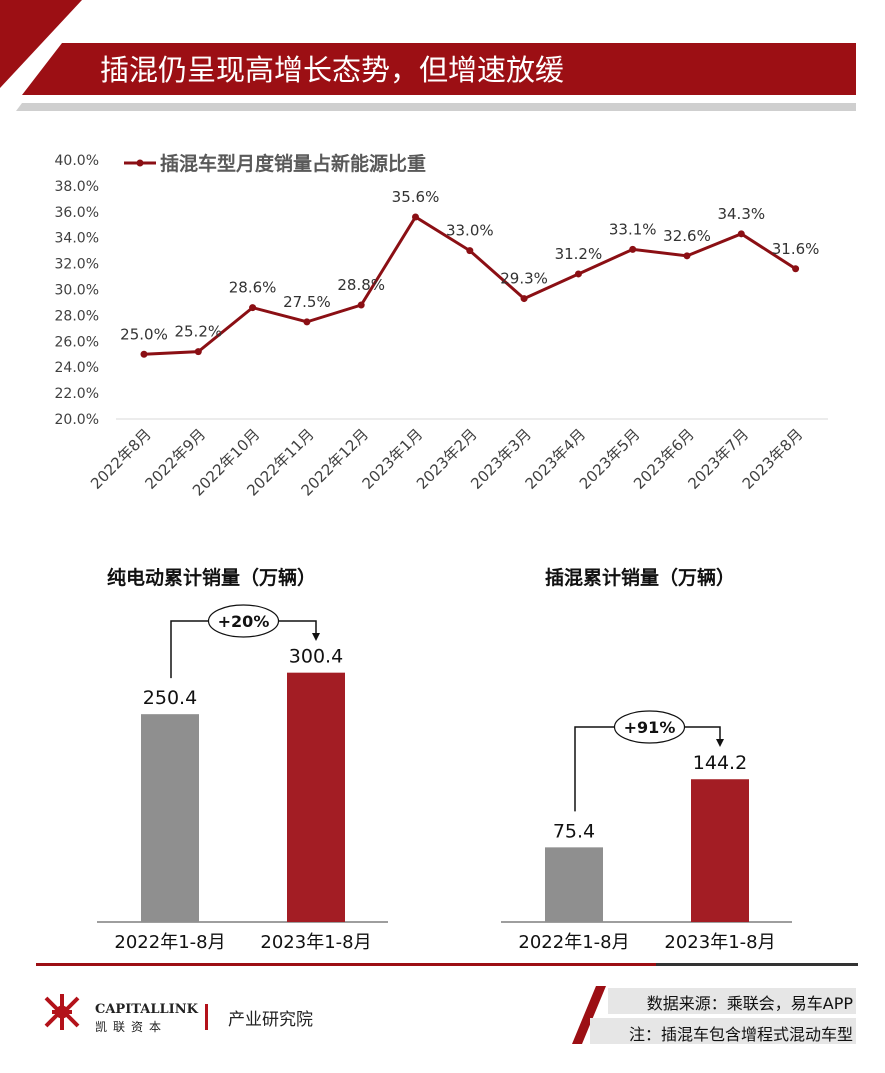 The height and width of the screenshot is (1073, 885). Describe the element at coordinates (253, 288) in the screenshot. I see `data-label: 28.6%` at that location.